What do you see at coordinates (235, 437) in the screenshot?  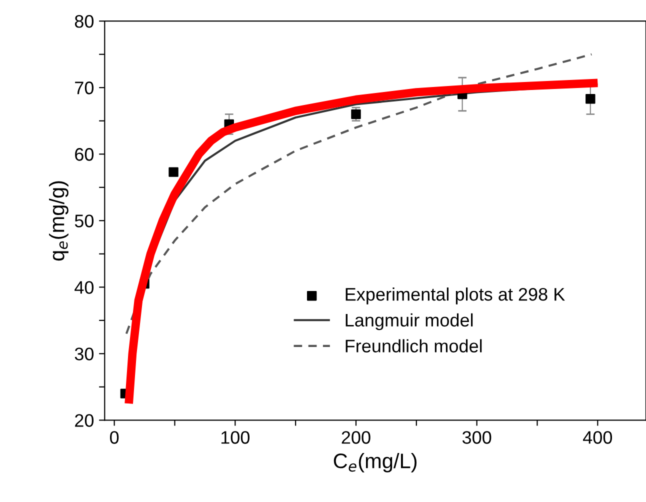 I see `x-tick-label: 100` at bounding box center [235, 437].